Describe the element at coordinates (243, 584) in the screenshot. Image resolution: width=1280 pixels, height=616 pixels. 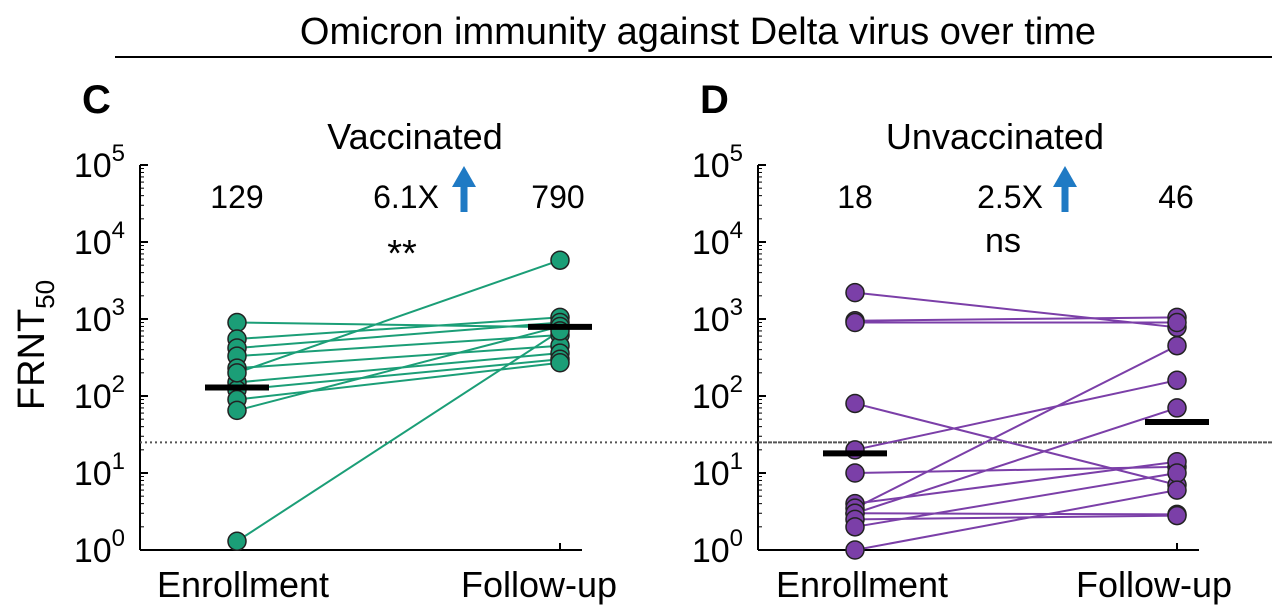
I see `panel-c-x-tick-enrollment: Enrollment` at that location.